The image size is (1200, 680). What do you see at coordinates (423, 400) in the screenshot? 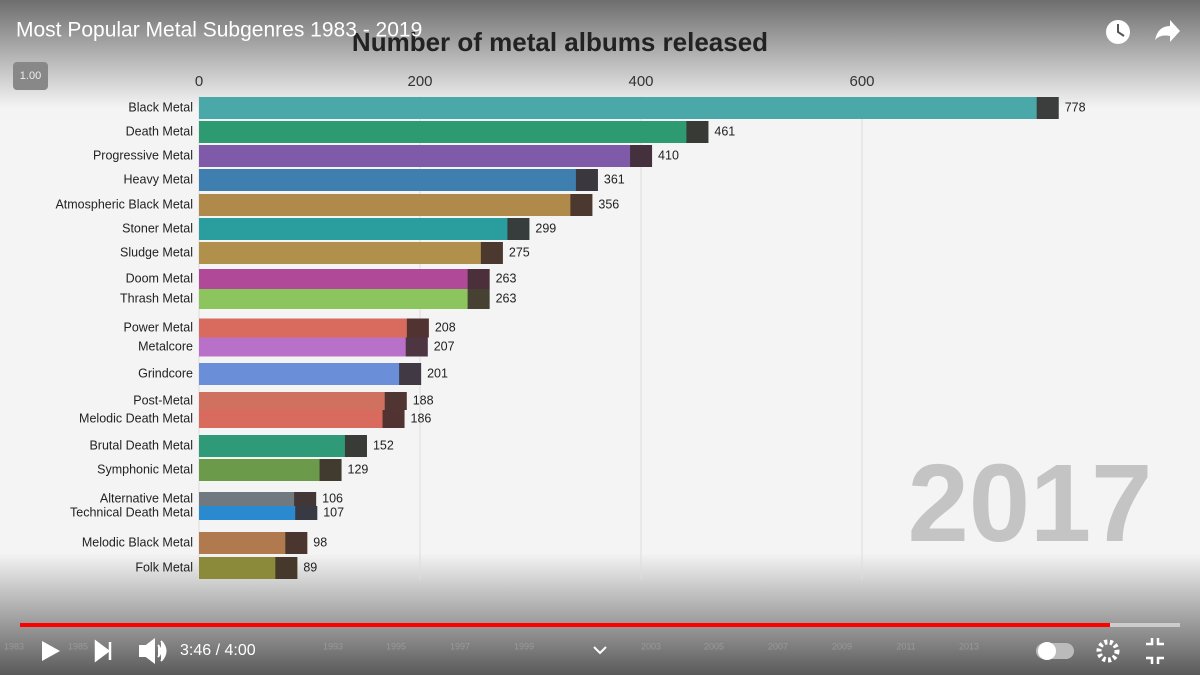
I see `value-label: 188` at bounding box center [423, 400].